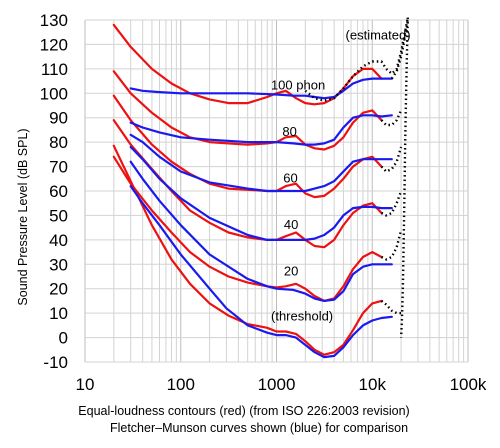 This screenshot has width=500, height=448. Describe the element at coordinates (54, 69) in the screenshot. I see `y-tick-label: 110` at that location.